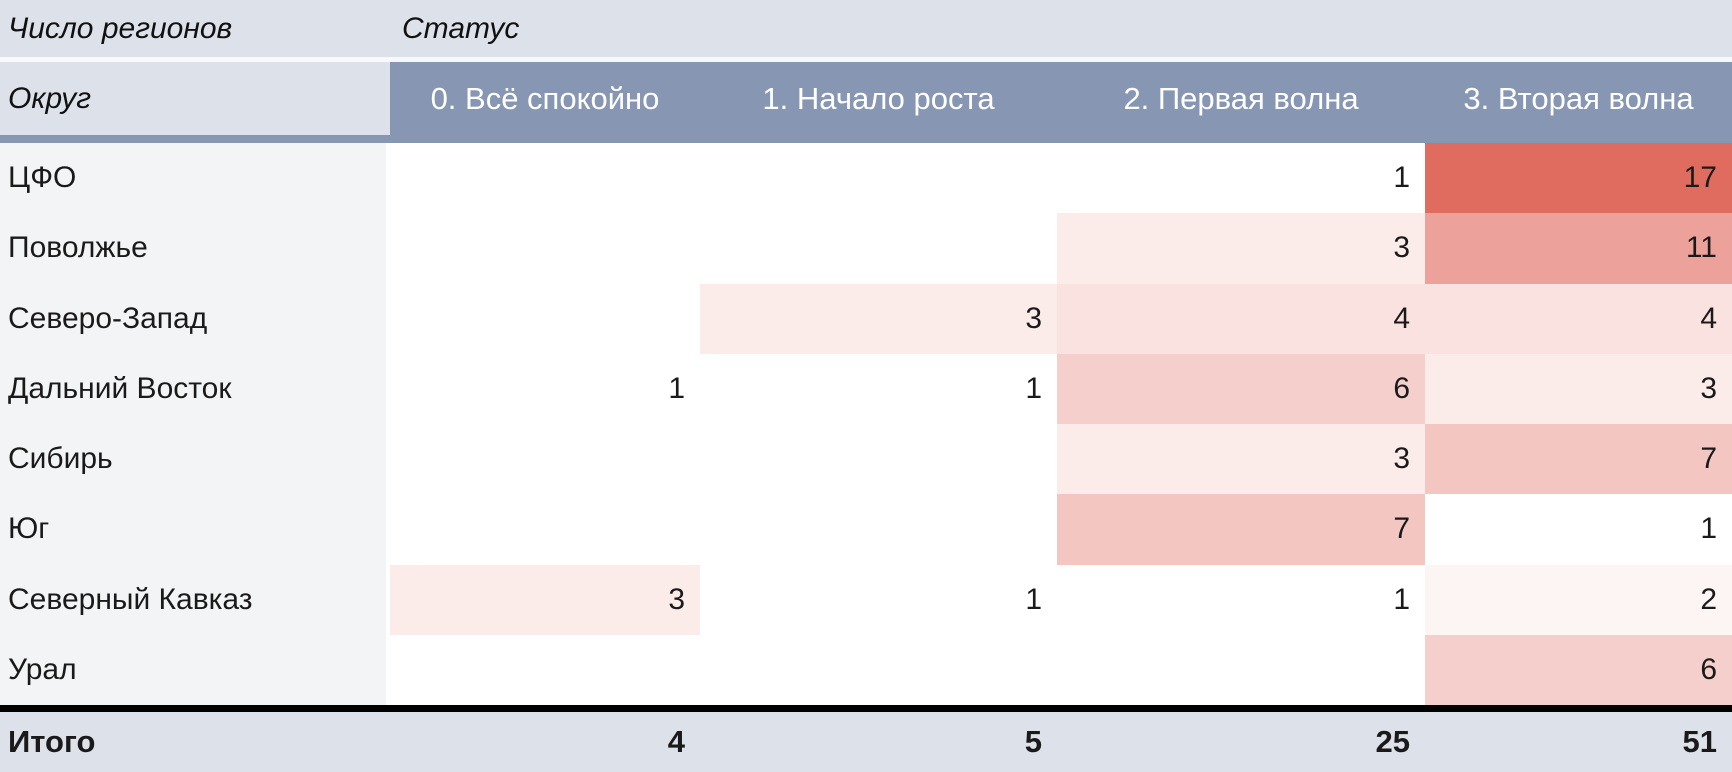  What do you see at coordinates (878, 742) in the screenshot?
I see `grand-total-cell: 5` at bounding box center [878, 742].